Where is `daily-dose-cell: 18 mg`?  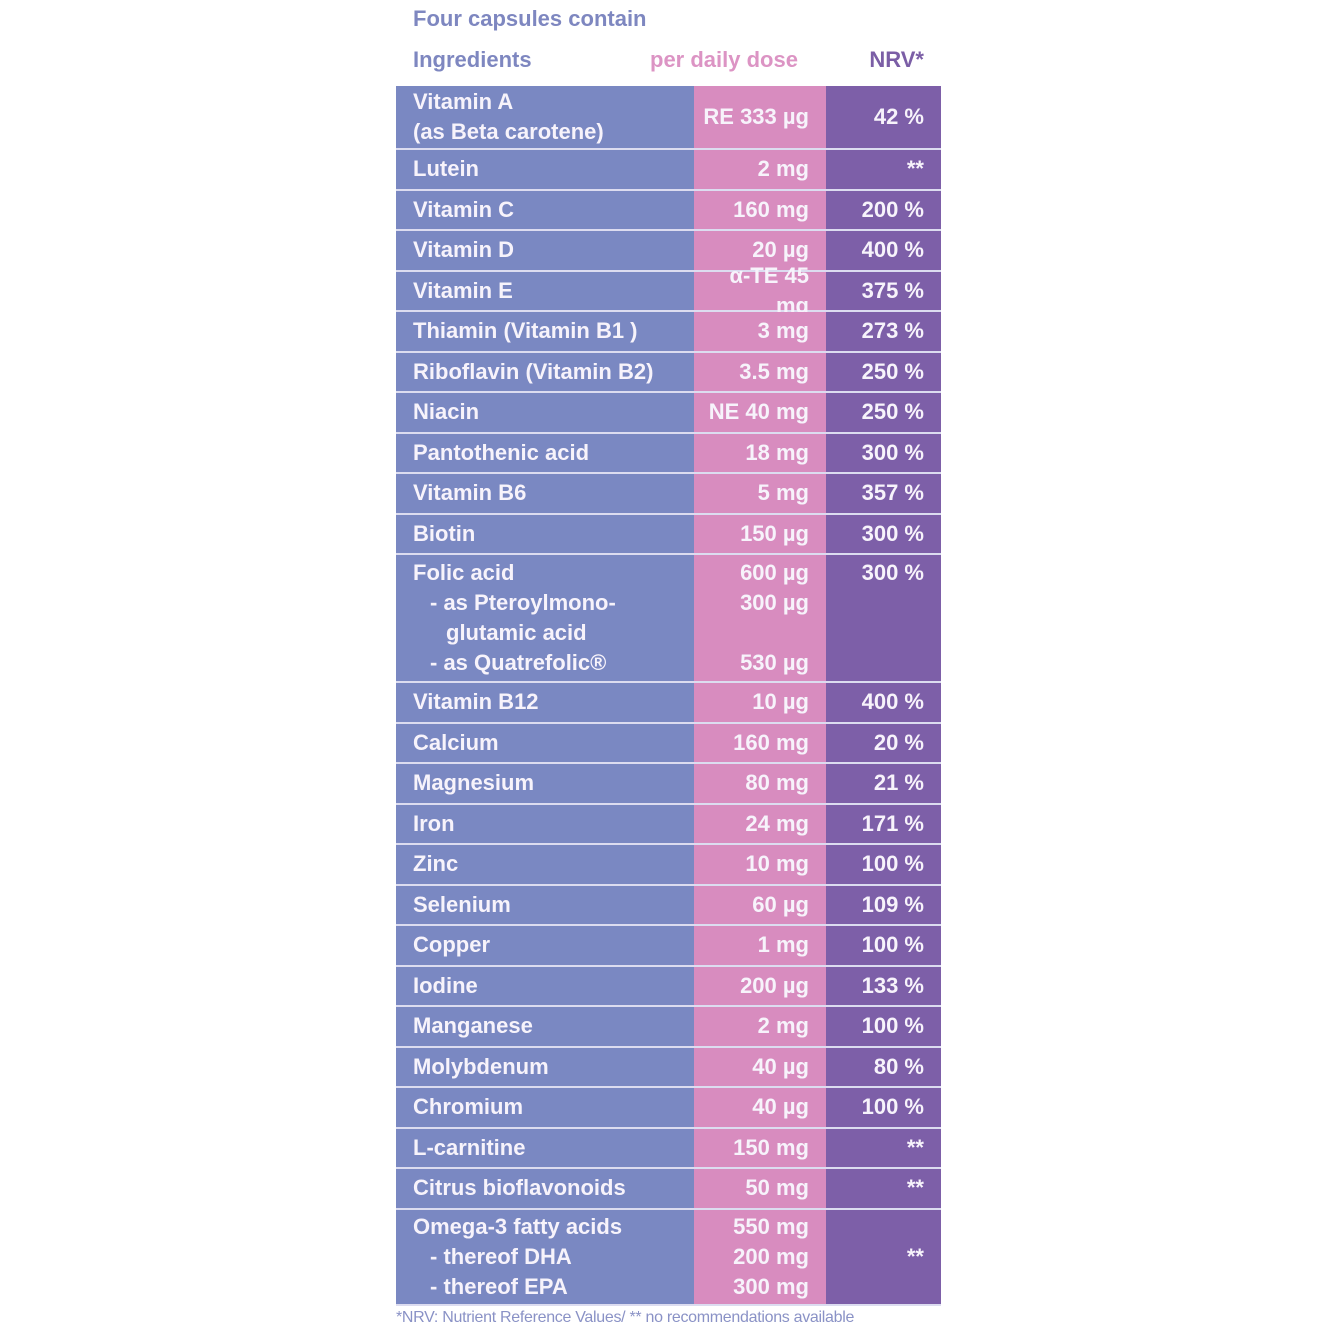 daily-dose-cell: 18 mg is located at coordinates (760, 452).